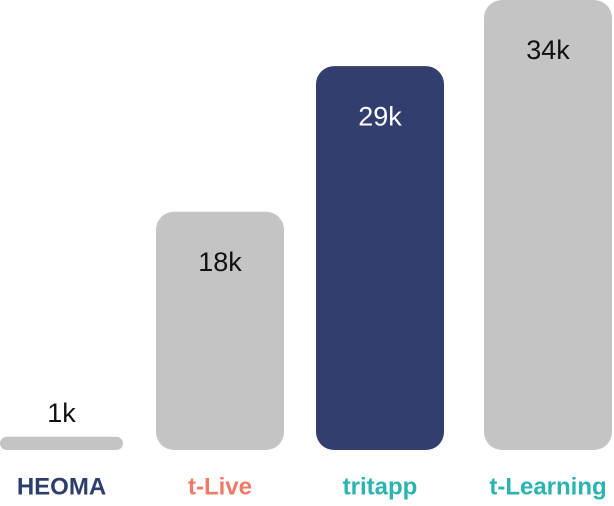  I want to click on category-label: t-Learning, so click(547, 486).